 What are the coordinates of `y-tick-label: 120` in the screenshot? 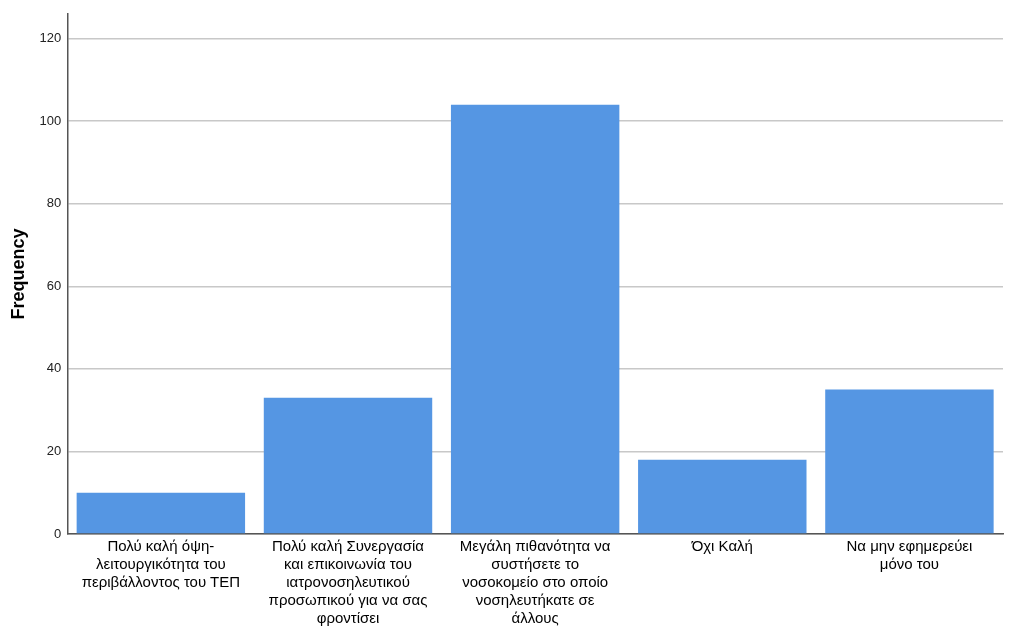 It's located at (50, 38).